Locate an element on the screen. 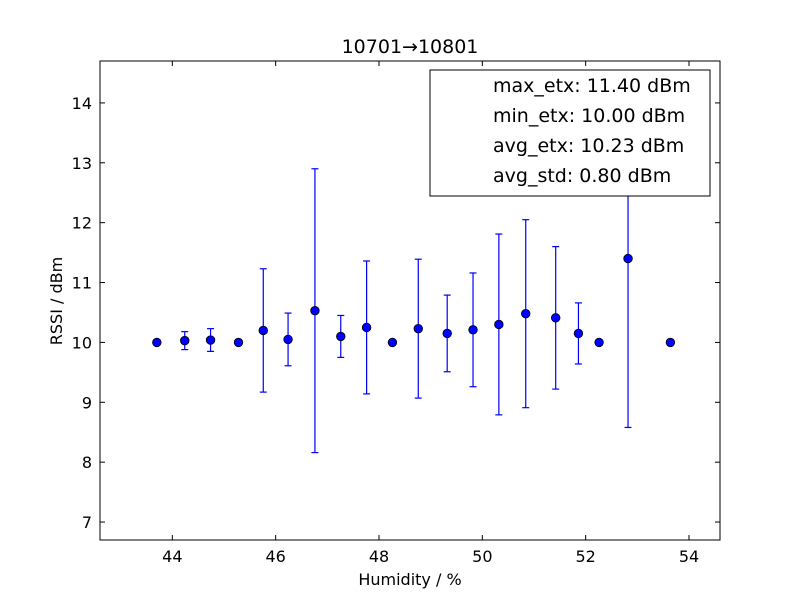  y-tick-label: 14 is located at coordinates (82, 103).